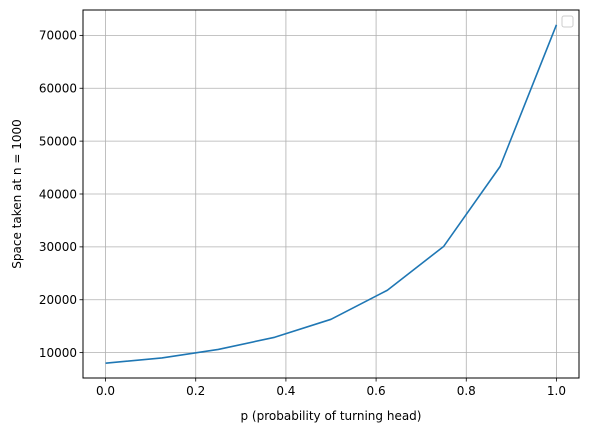  I want to click on y-tick-label: 30000, so click(58, 247).